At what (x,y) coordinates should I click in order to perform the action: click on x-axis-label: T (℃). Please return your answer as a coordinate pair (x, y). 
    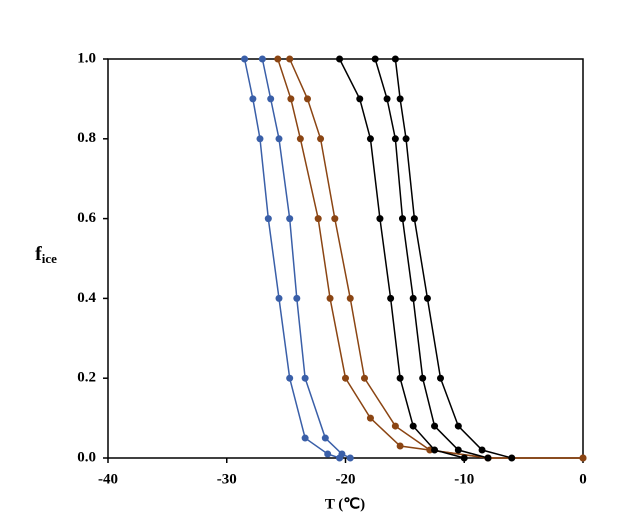
    Looking at the image, I should click on (345, 504).